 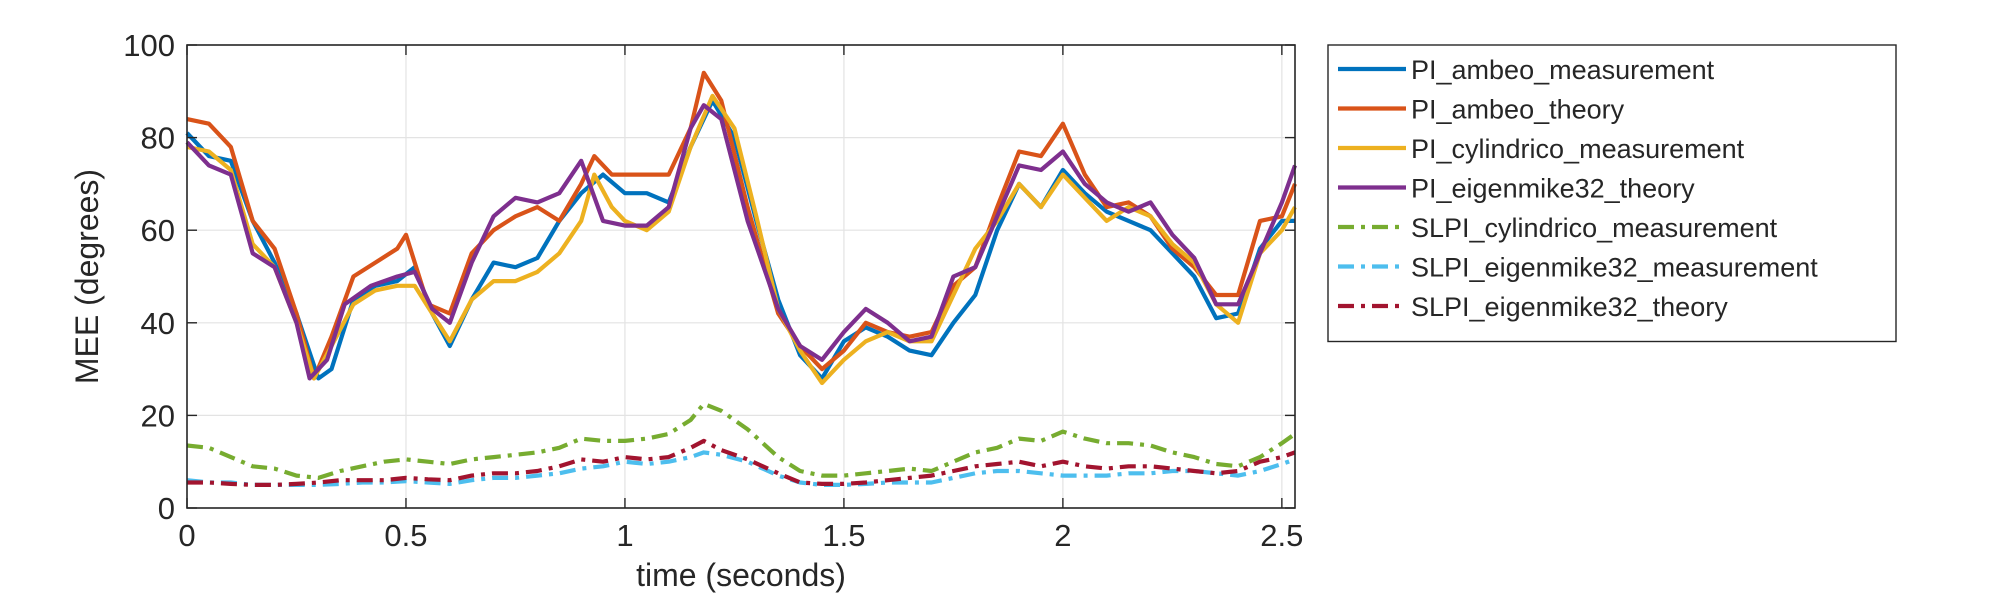 What do you see at coordinates (1563, 70) in the screenshot?
I see `legend-label: PI_ambeo_measurement` at bounding box center [1563, 70].